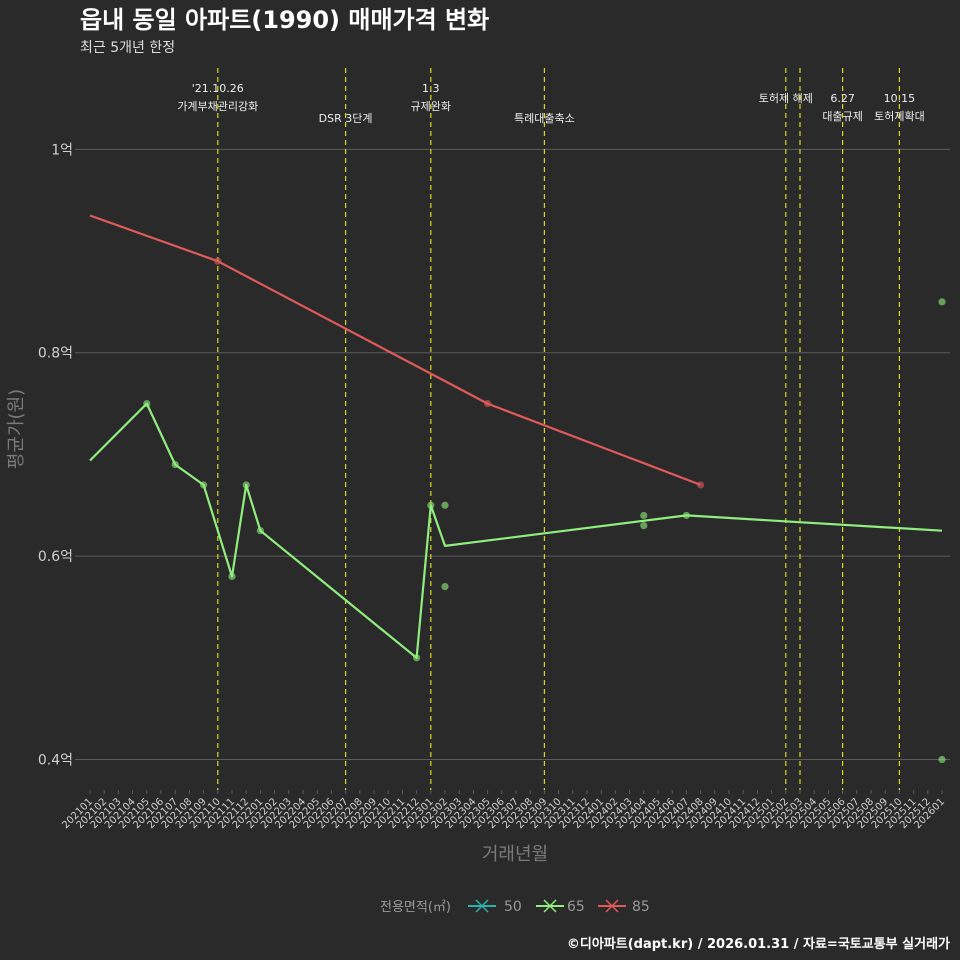 This screenshot has width=960, height=960. Describe the element at coordinates (55, 760) in the screenshot. I see `y-tick-label: 0.4억` at that location.